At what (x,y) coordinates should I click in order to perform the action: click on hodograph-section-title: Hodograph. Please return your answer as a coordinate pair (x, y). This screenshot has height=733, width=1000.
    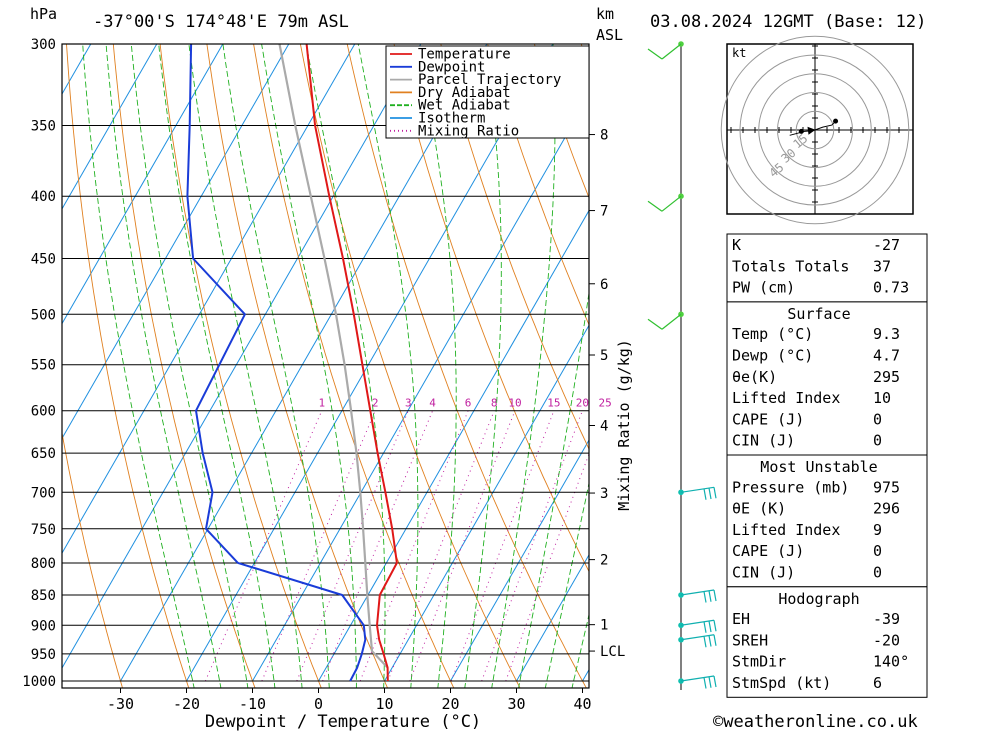
    Looking at the image, I should click on (818, 599).